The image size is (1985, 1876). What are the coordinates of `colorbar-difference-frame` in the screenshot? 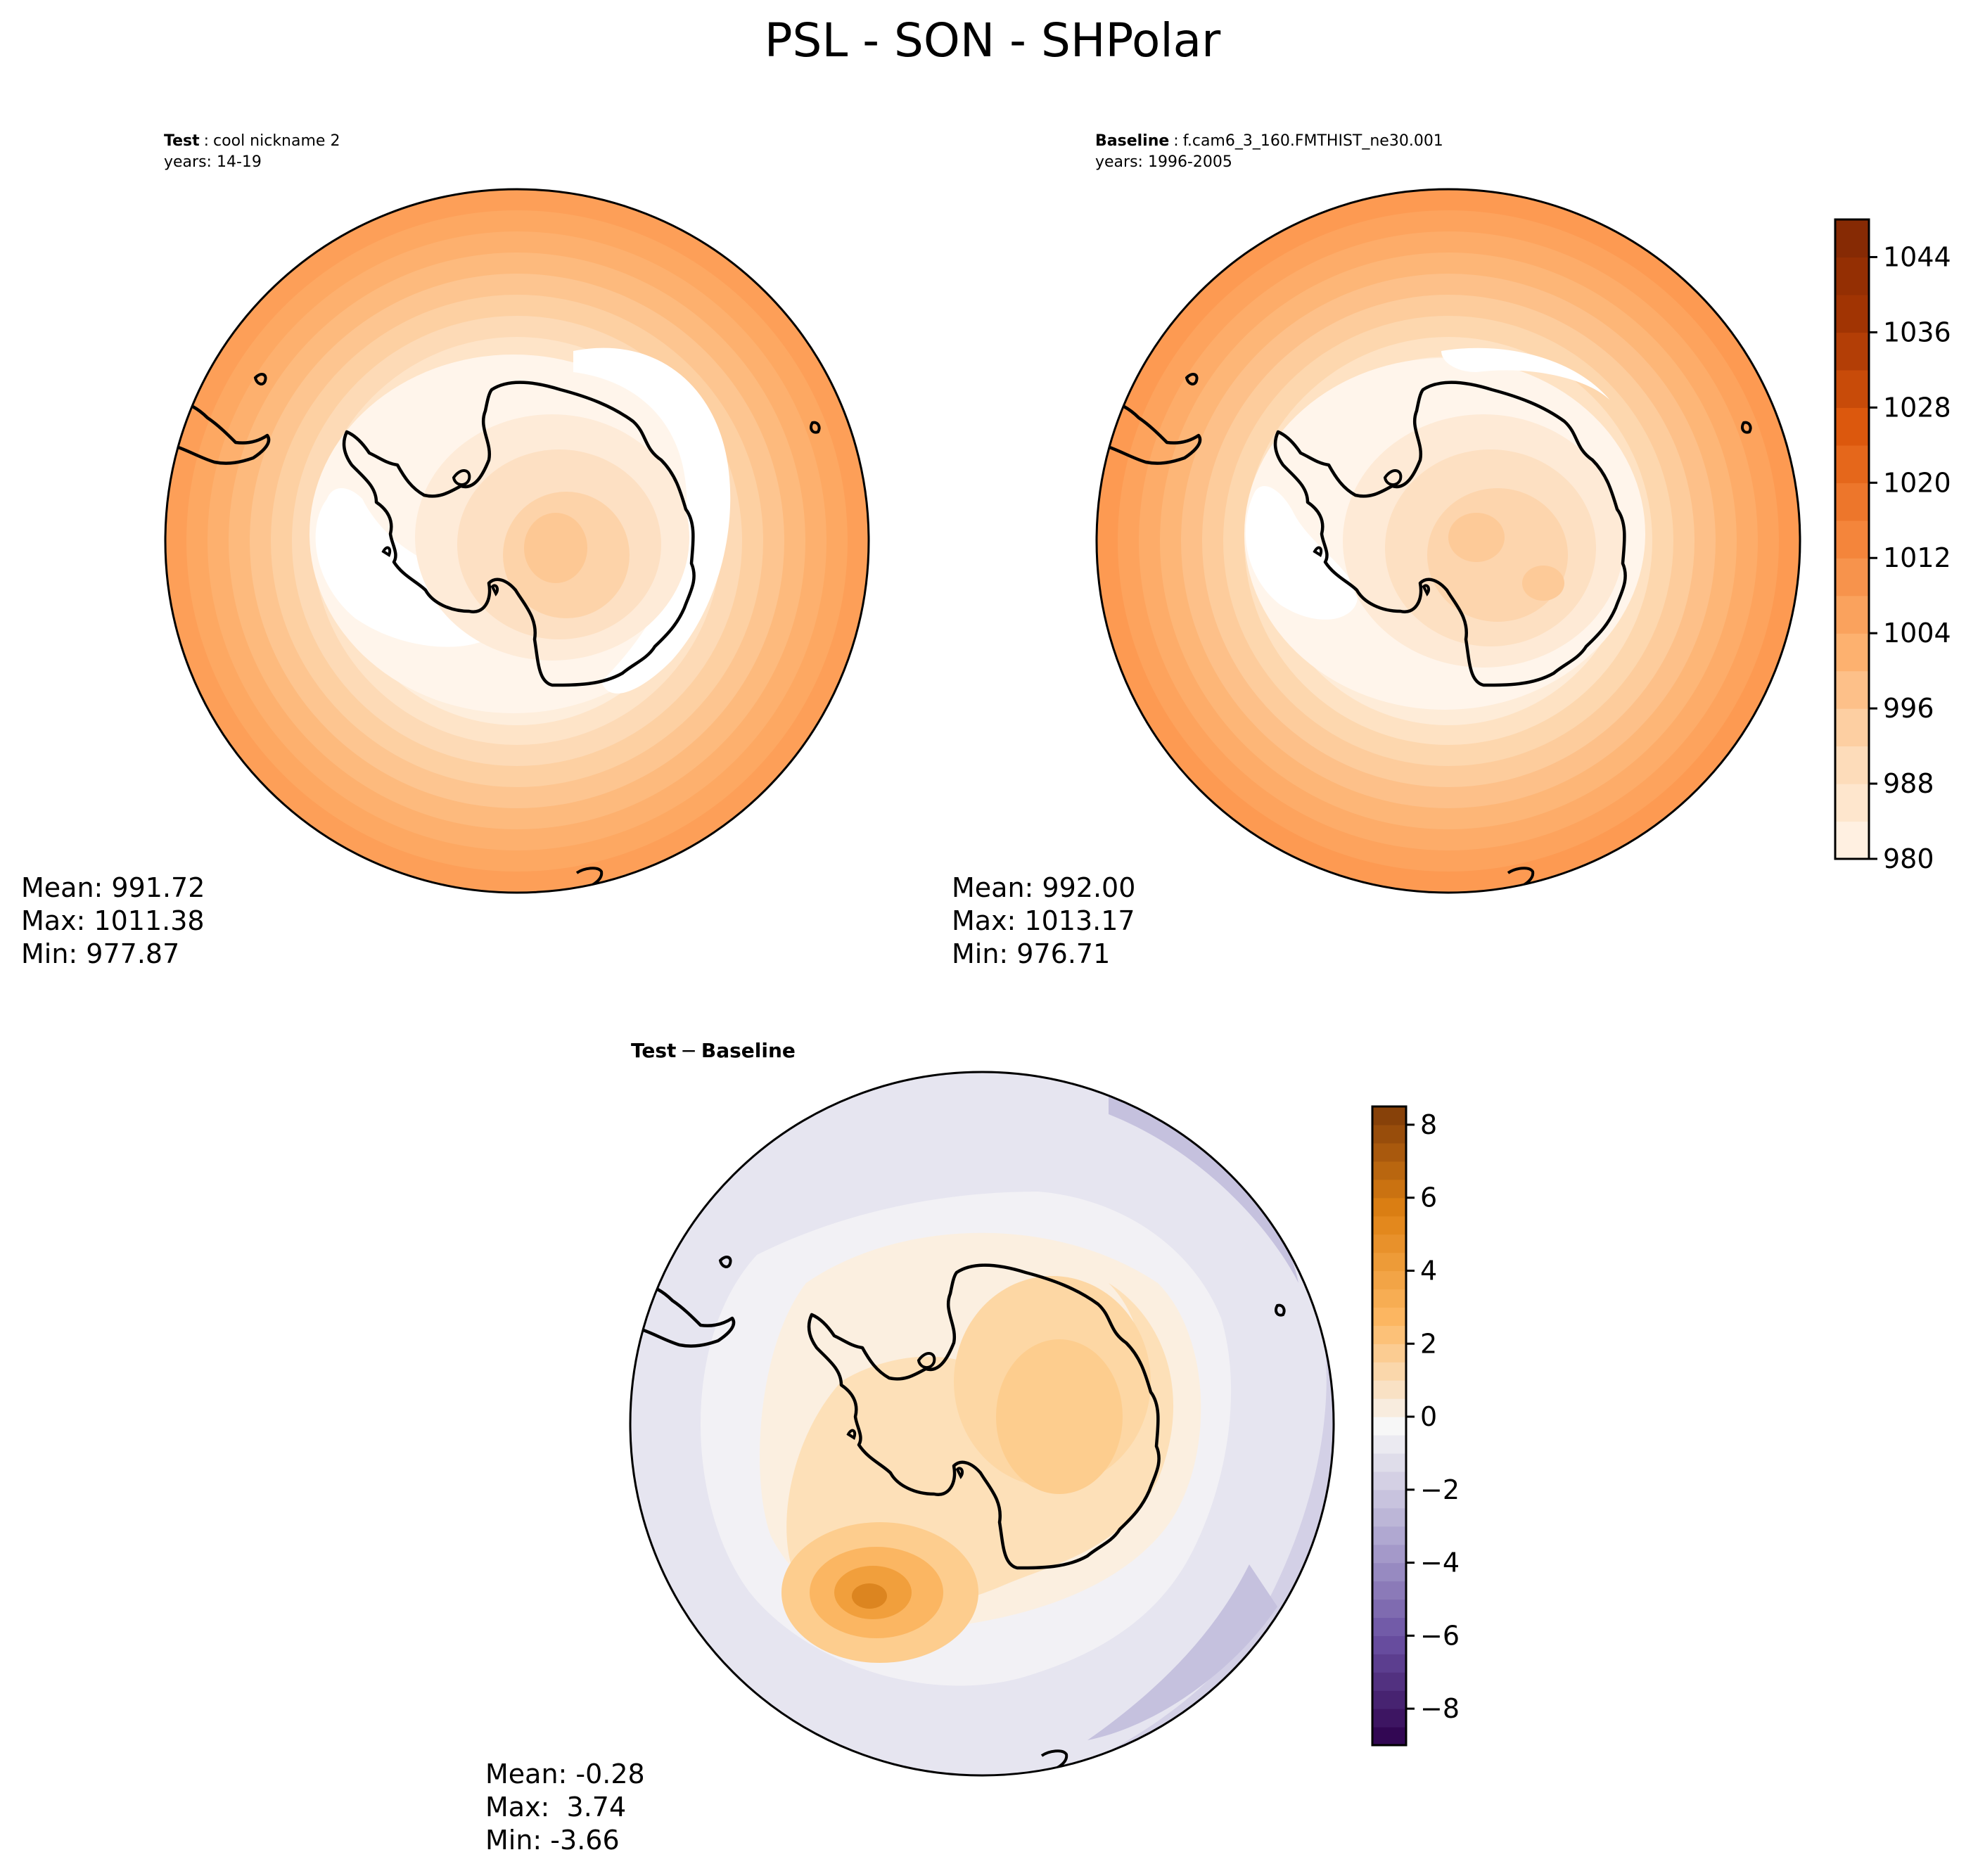 It's located at (1390, 1426).